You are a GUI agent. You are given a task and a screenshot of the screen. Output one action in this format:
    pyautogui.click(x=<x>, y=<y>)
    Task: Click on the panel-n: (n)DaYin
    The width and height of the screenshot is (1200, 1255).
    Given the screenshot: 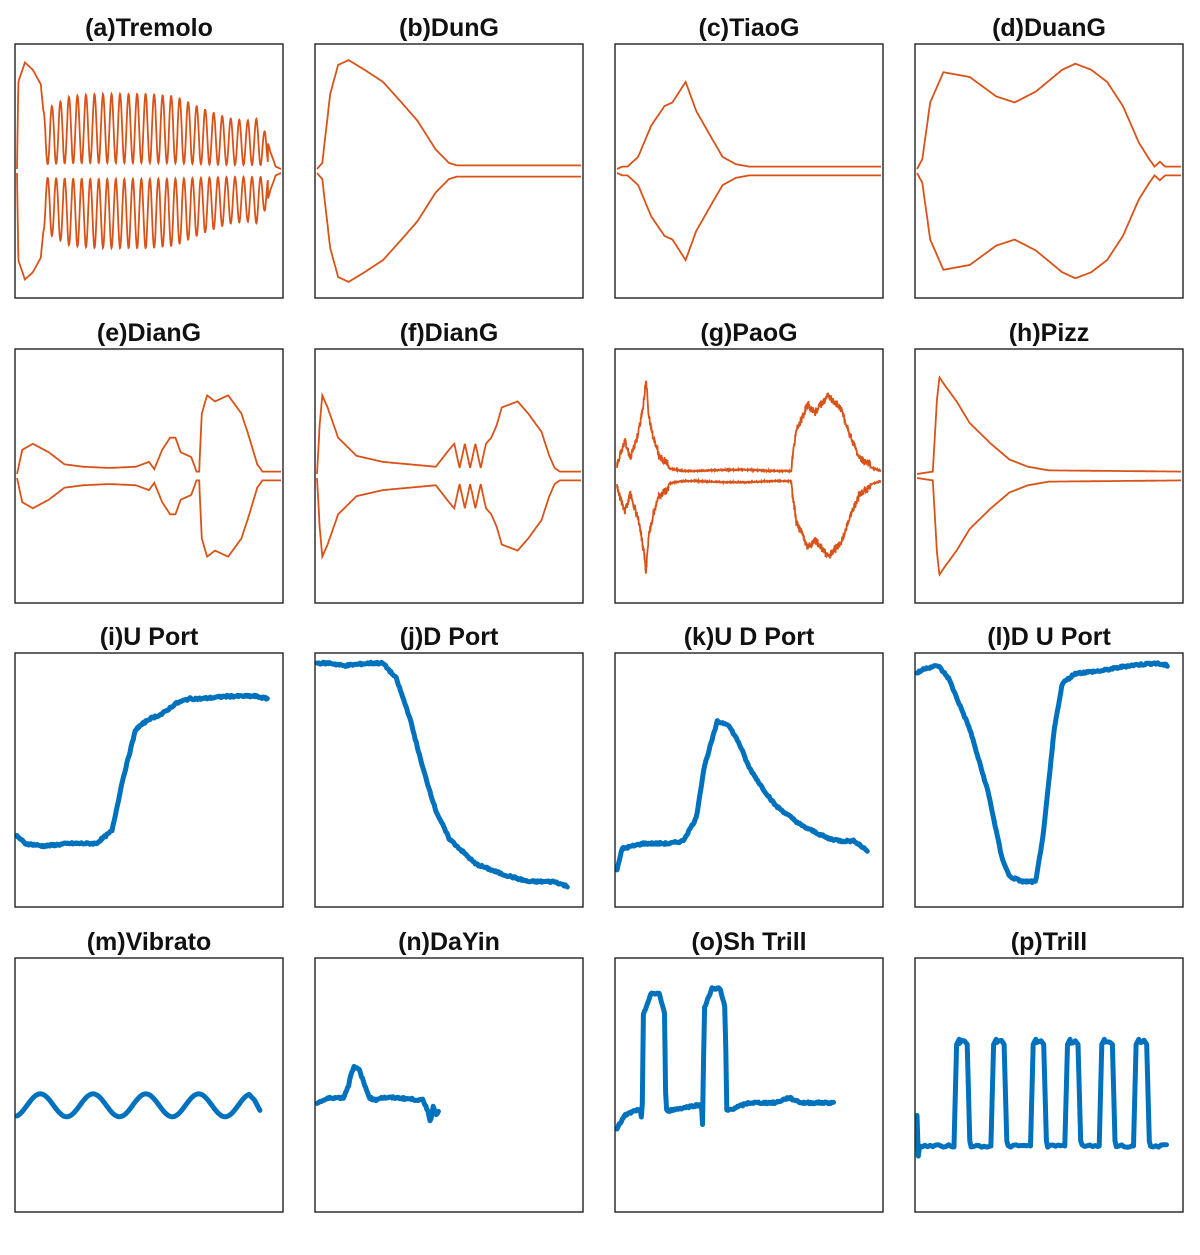 What is the action you would take?
    pyautogui.click(x=449, y=1070)
    